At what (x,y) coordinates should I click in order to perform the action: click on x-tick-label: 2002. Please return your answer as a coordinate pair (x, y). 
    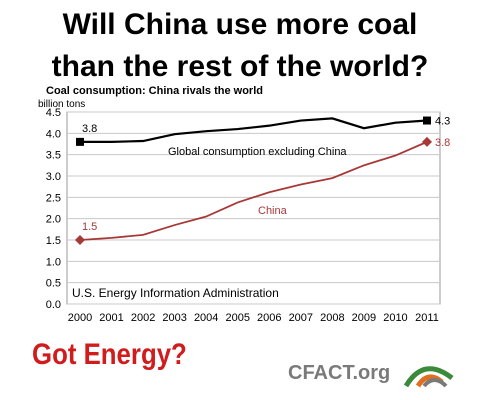
    Looking at the image, I should click on (143, 318).